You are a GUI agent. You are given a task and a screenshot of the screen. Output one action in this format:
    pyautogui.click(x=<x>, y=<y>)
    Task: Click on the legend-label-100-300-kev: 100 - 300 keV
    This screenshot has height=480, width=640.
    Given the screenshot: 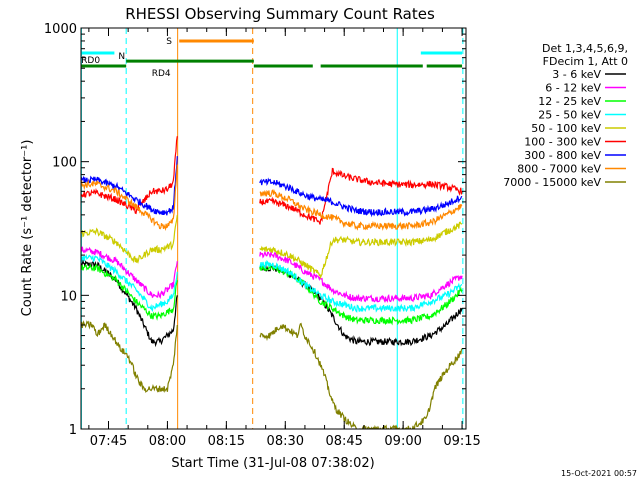 What is the action you would take?
    pyautogui.click(x=562, y=142)
    